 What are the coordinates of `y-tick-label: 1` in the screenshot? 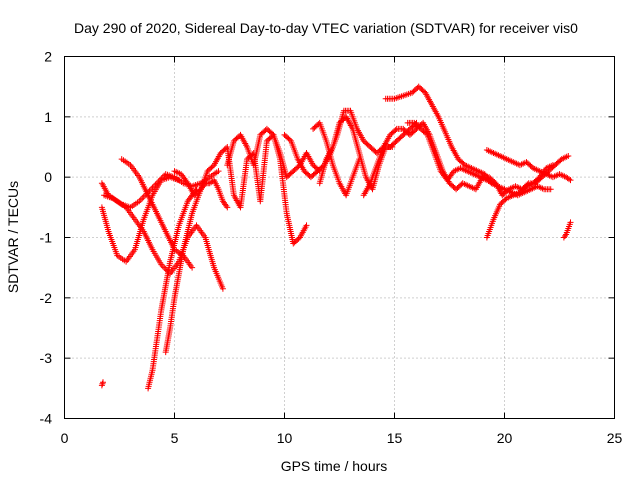 It's located at (48, 117).